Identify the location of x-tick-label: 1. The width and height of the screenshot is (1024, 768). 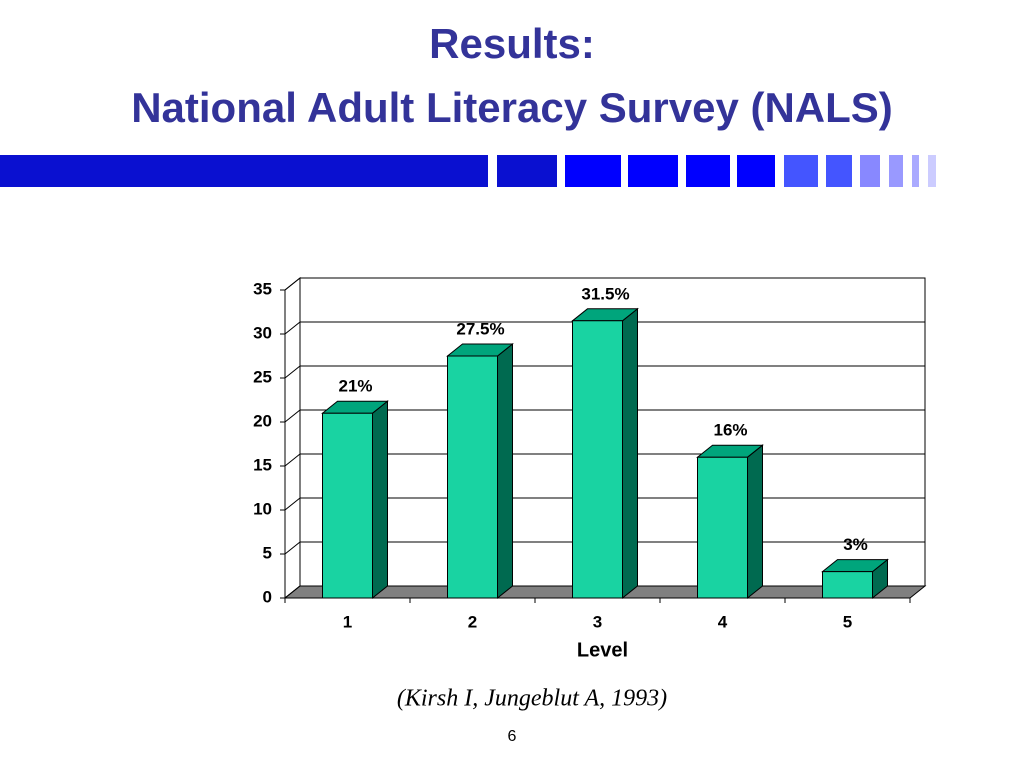
(347, 621).